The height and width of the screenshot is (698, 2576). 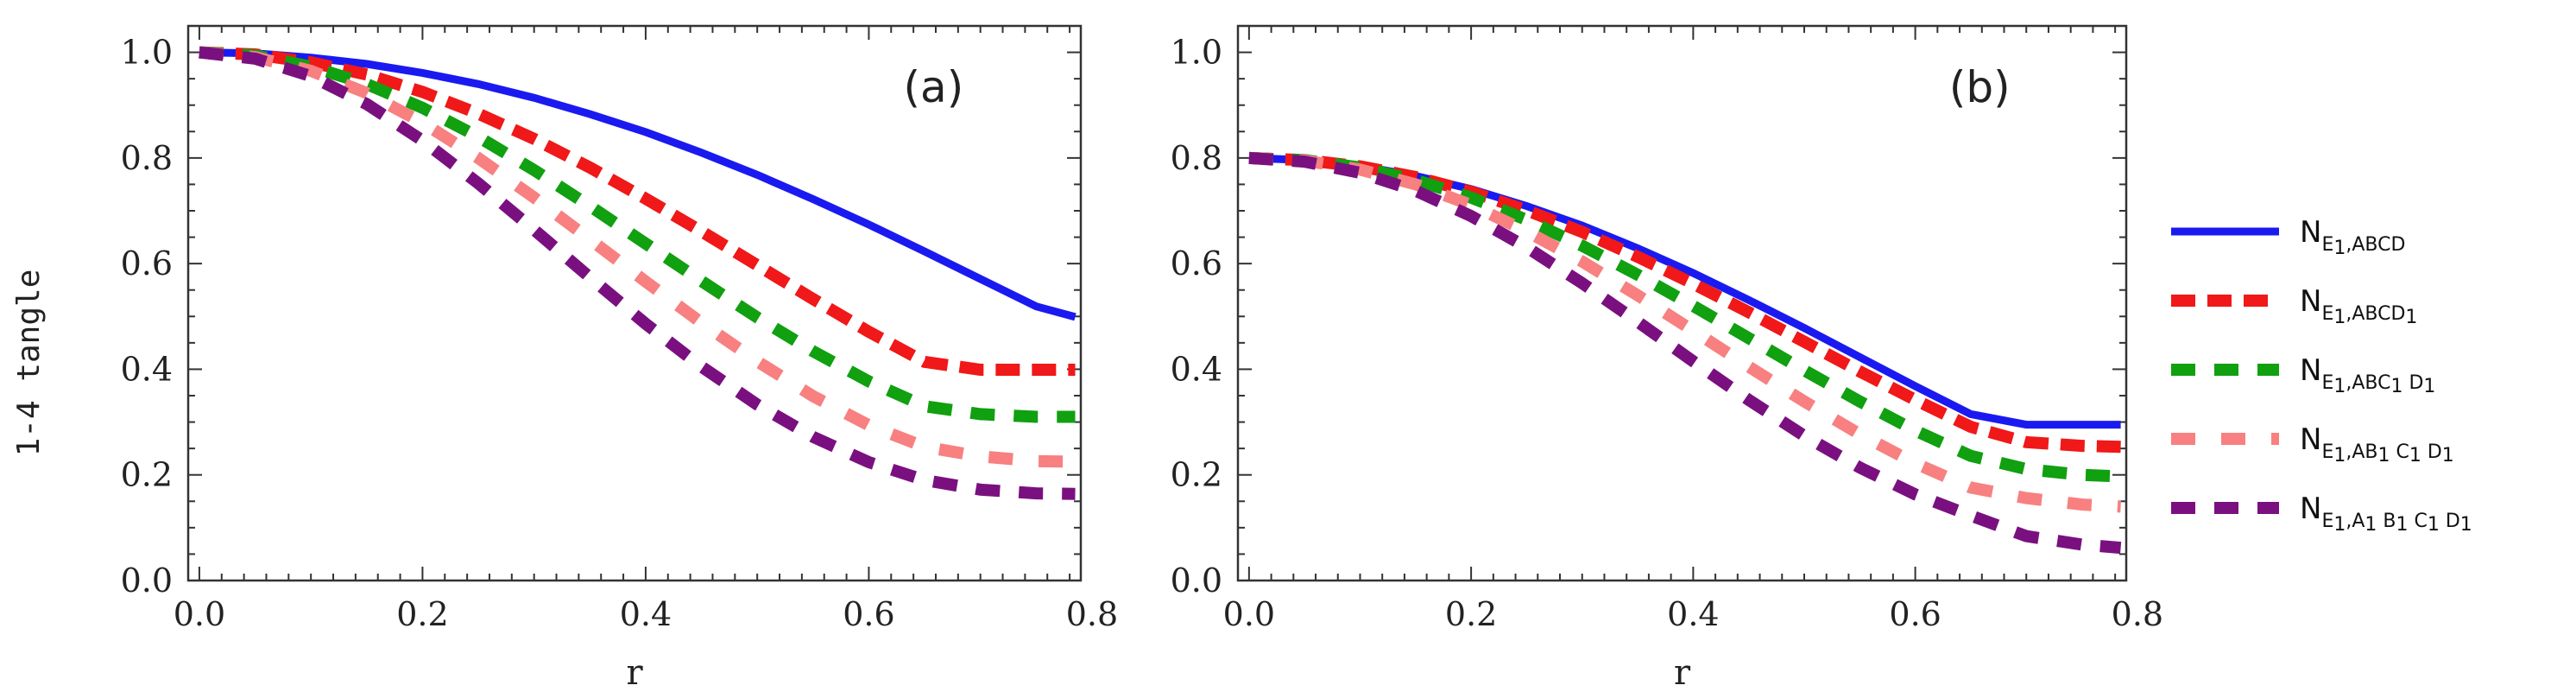 I want to click on legend-label-1: NE1,ABCD, so click(x=2352, y=237).